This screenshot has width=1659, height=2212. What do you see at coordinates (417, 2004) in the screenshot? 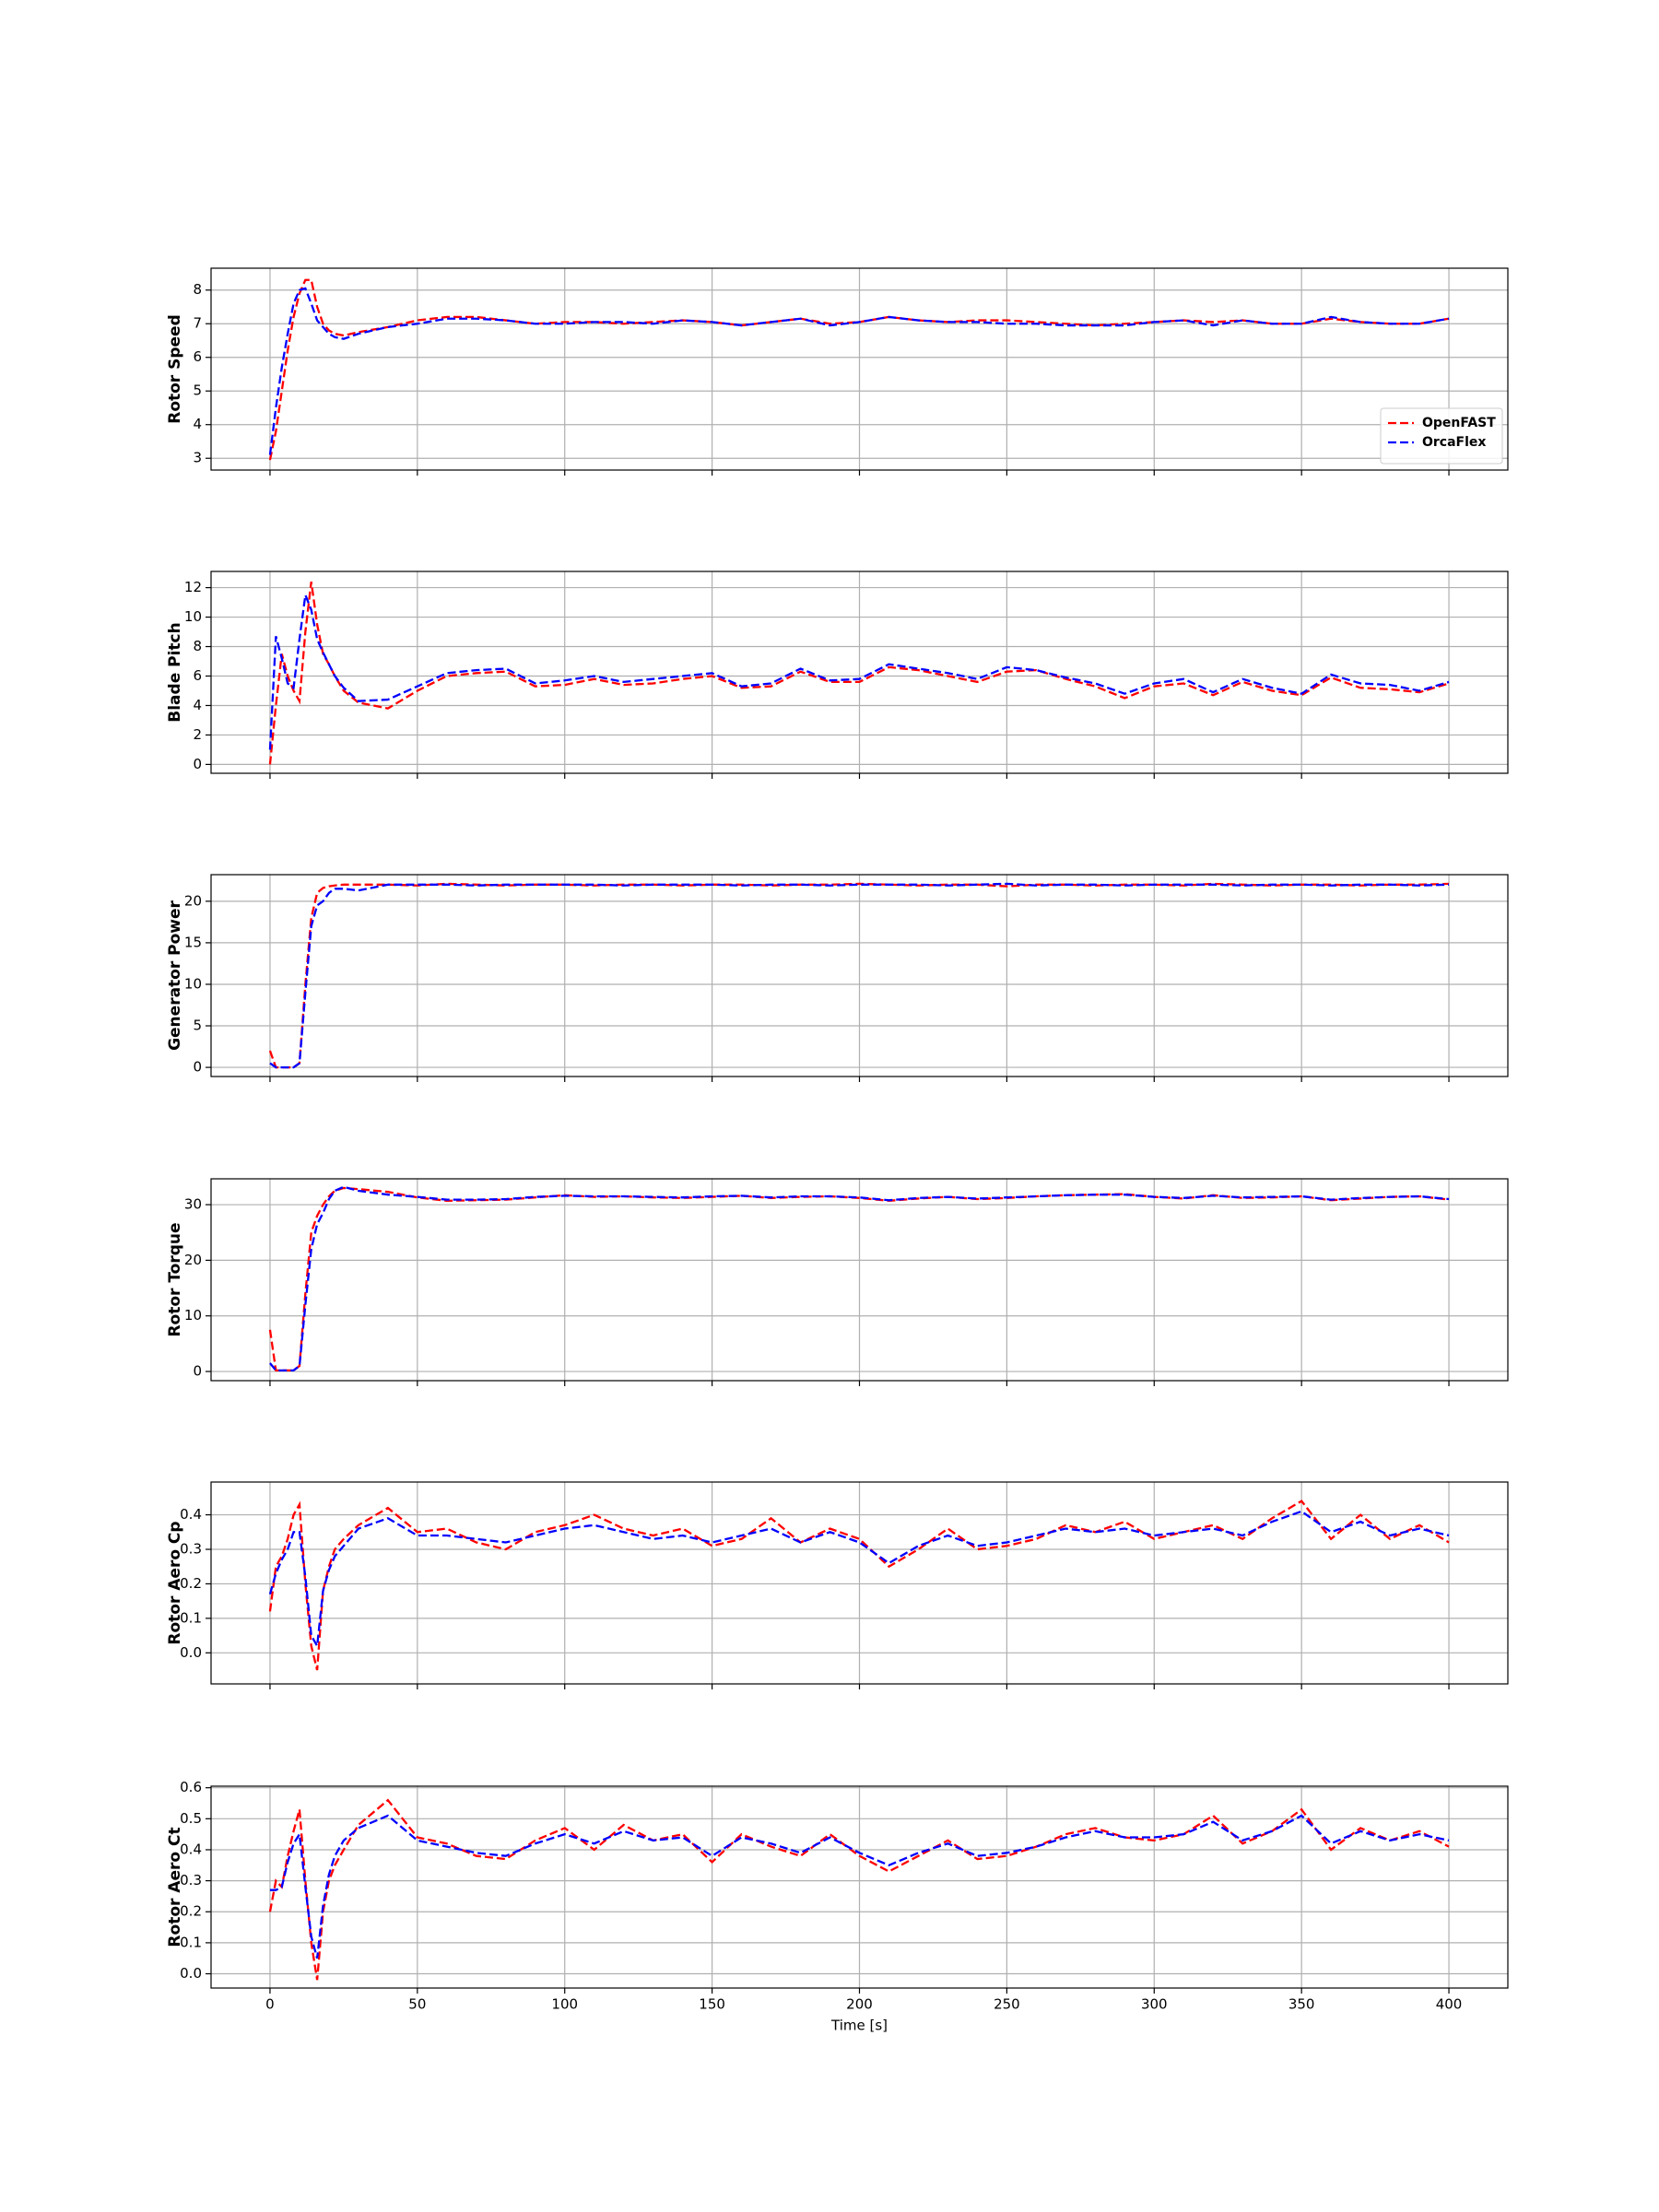
I see `x-tick-label: 50` at bounding box center [417, 2004].